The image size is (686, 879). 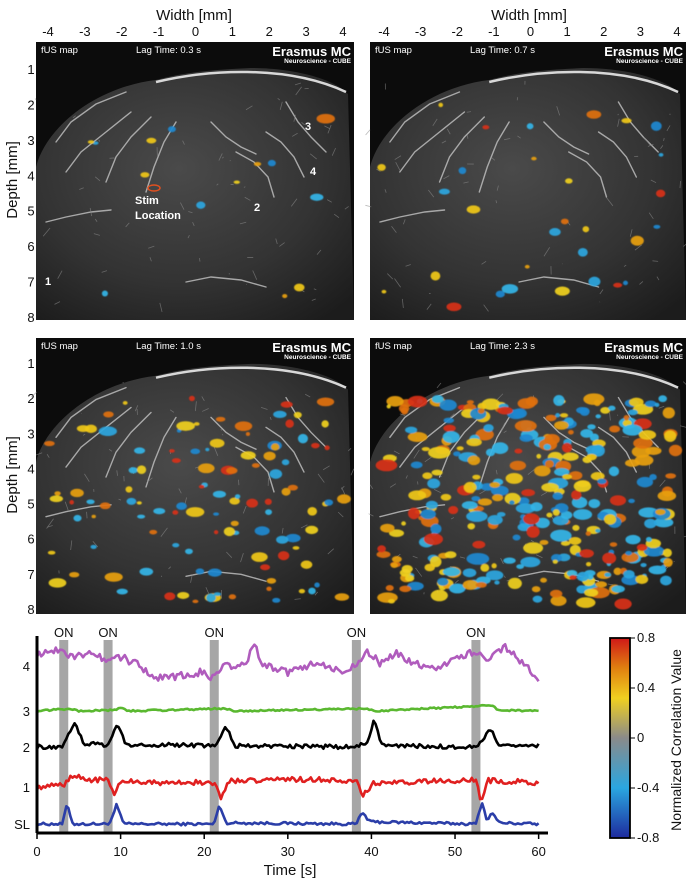 I want to click on colorbar-gradient, so click(x=620, y=738).